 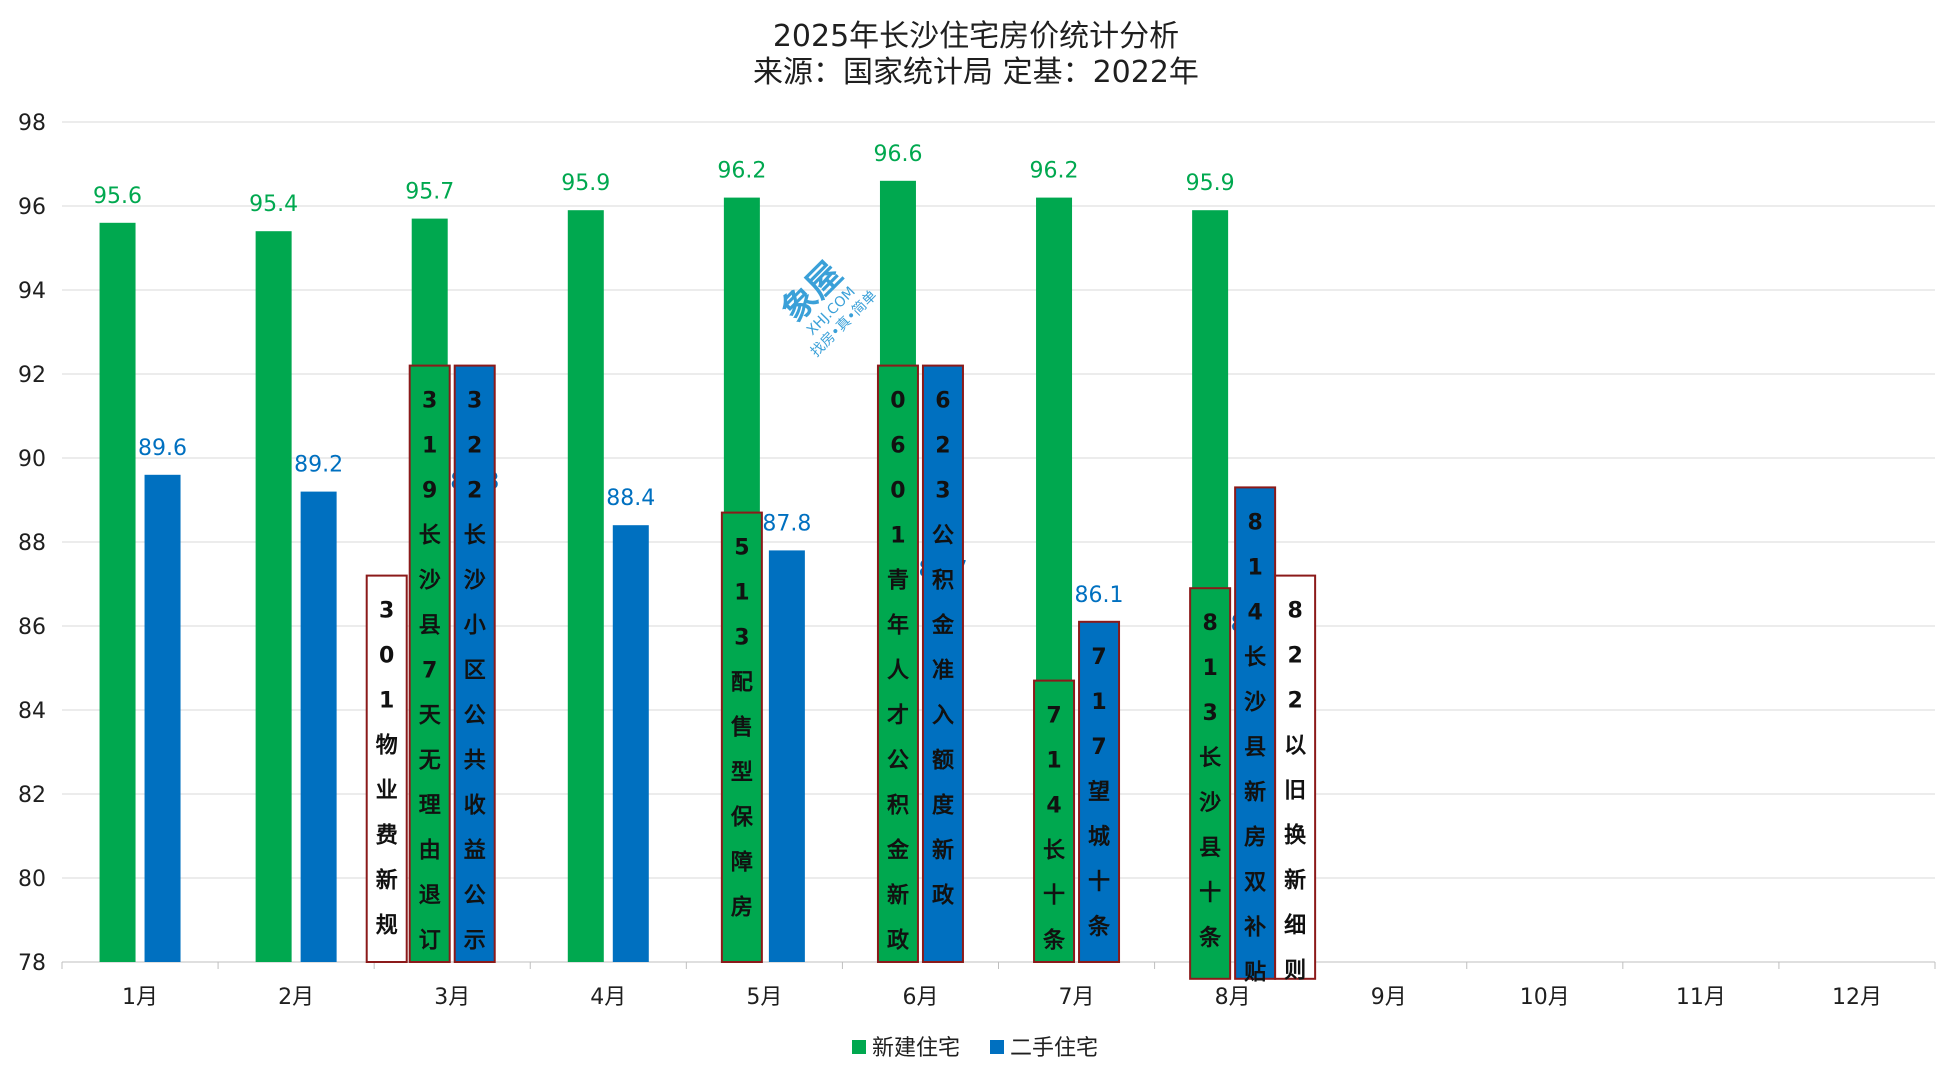 What do you see at coordinates (1545, 997) in the screenshot?
I see `x-tick-label: 10月` at bounding box center [1545, 997].